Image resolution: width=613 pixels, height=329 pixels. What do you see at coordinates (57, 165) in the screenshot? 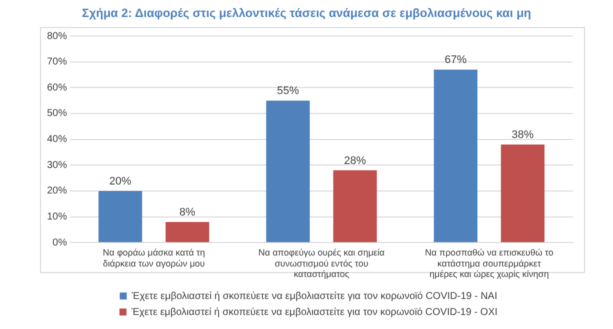
I see `y-tick-label: 30%` at bounding box center [57, 165].